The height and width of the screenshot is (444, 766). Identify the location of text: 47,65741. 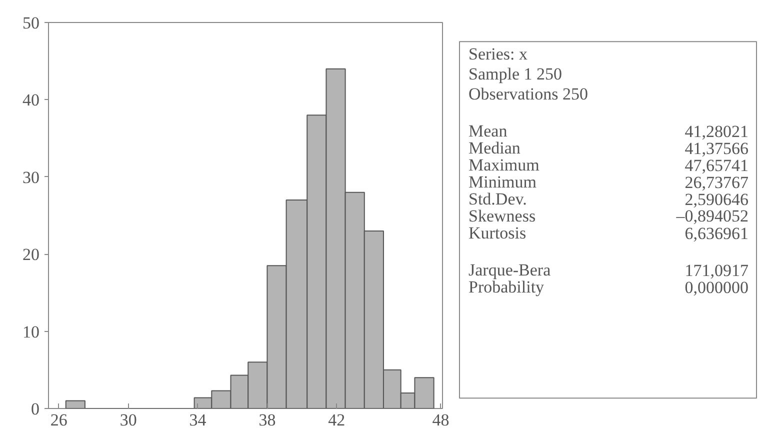
(716, 166).